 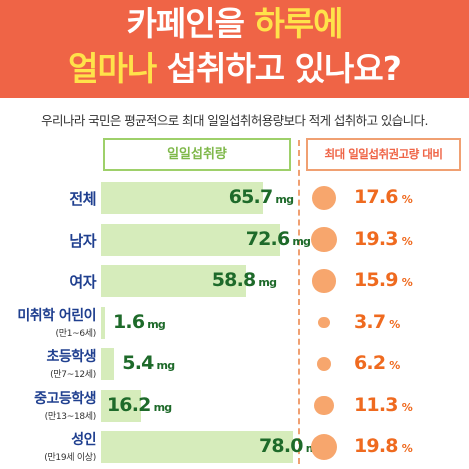 What do you see at coordinates (112, 68) in the screenshot?
I see `title-highlight: 얼마나` at bounding box center [112, 68].